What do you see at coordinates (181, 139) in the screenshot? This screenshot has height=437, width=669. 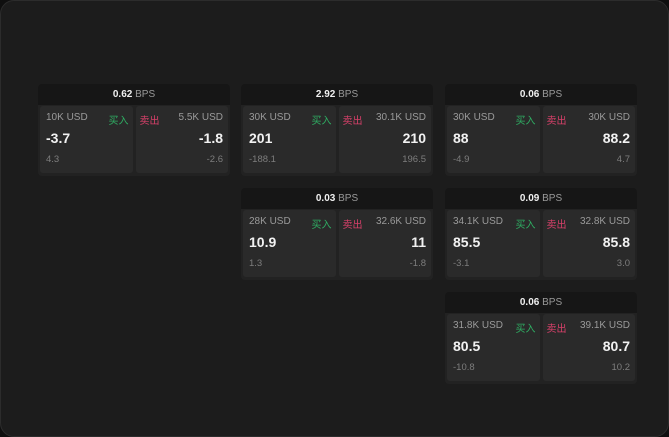 I see `sell-button: 卖出 5.5K USD -1.8 -2.6` at bounding box center [181, 139].